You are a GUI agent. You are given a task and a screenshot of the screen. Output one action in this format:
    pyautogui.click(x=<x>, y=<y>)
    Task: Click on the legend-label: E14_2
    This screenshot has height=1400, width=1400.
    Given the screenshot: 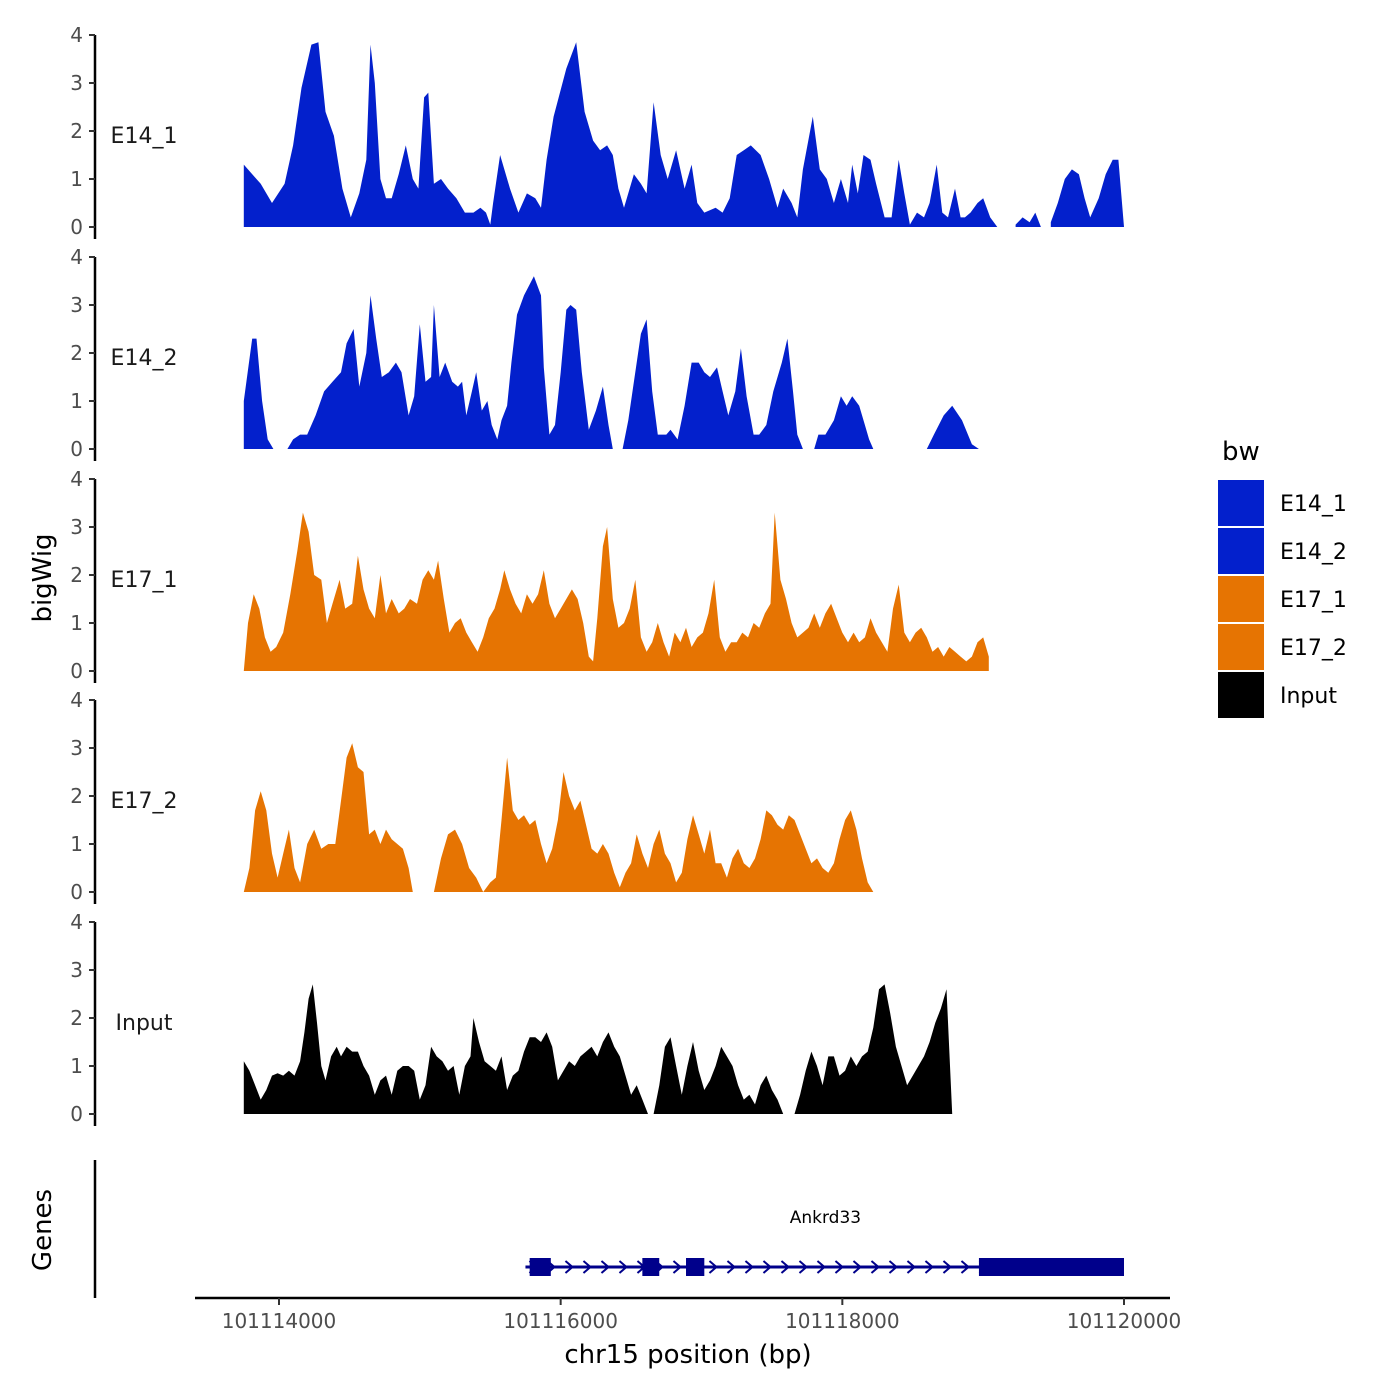 What is the action you would take?
    pyautogui.click(x=1313, y=552)
    